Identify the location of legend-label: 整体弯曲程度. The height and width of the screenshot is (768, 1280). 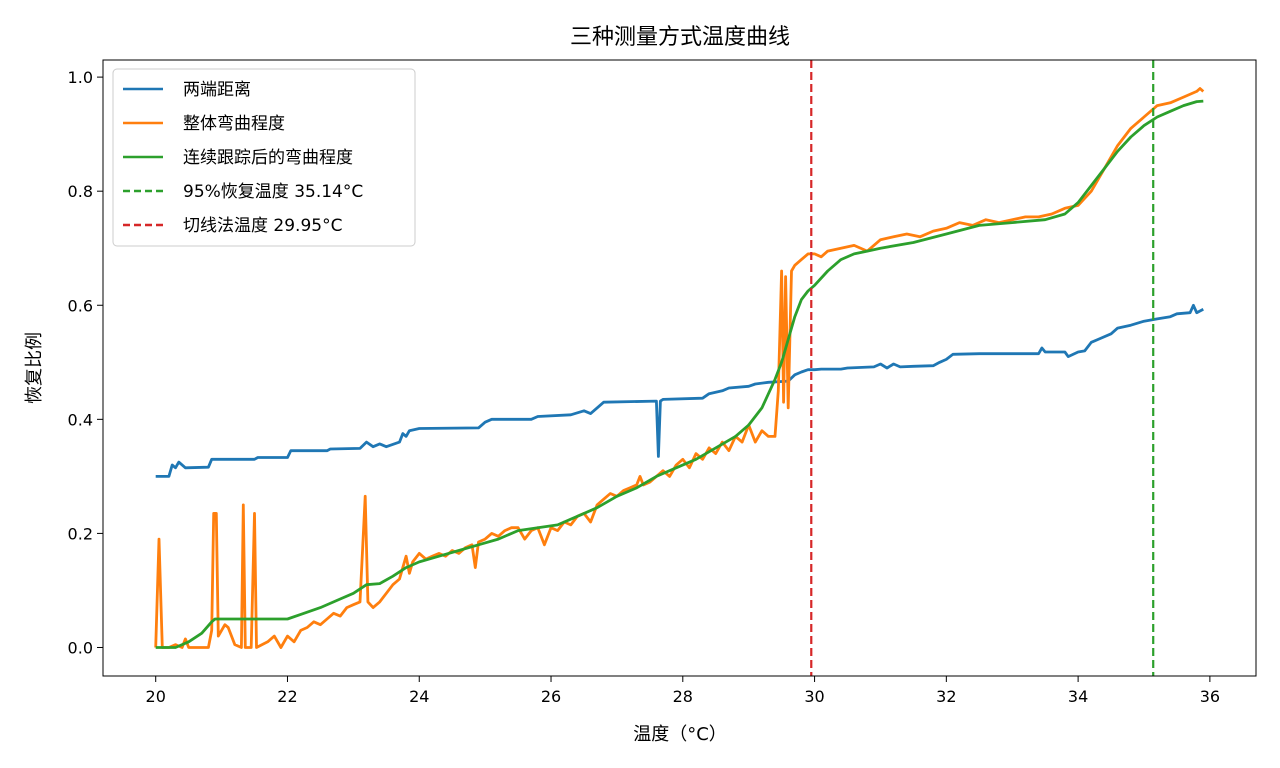
(234, 124).